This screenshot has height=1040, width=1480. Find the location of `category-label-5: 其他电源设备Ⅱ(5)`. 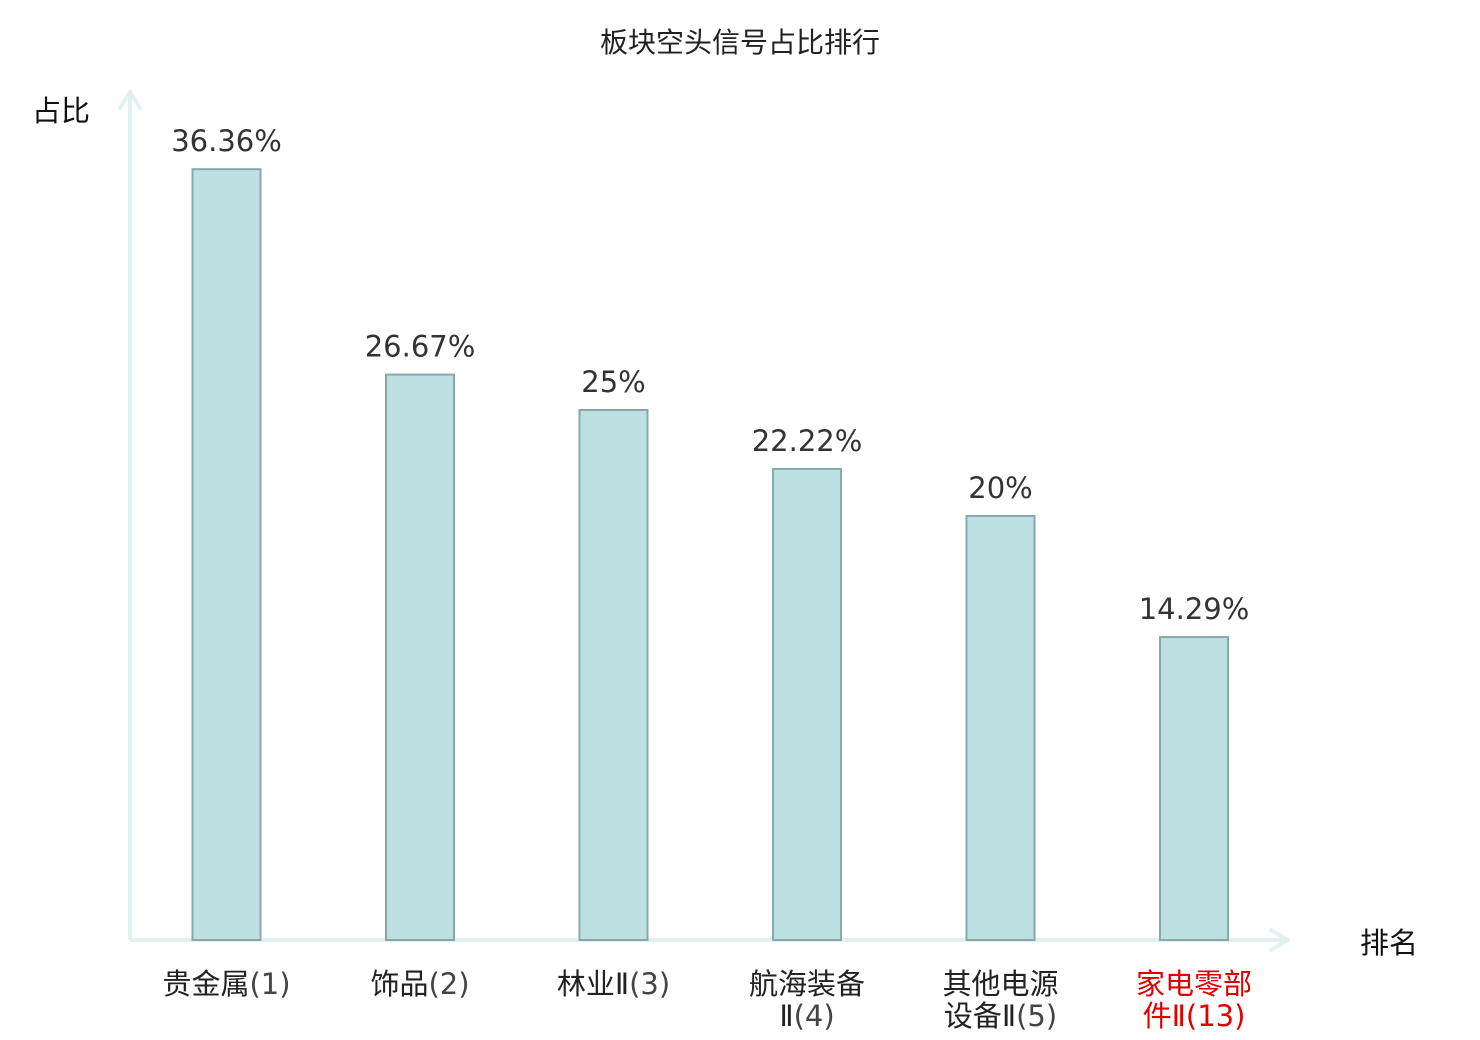

category-label-5: 其他电源设备Ⅱ(5) is located at coordinates (1000, 1000).